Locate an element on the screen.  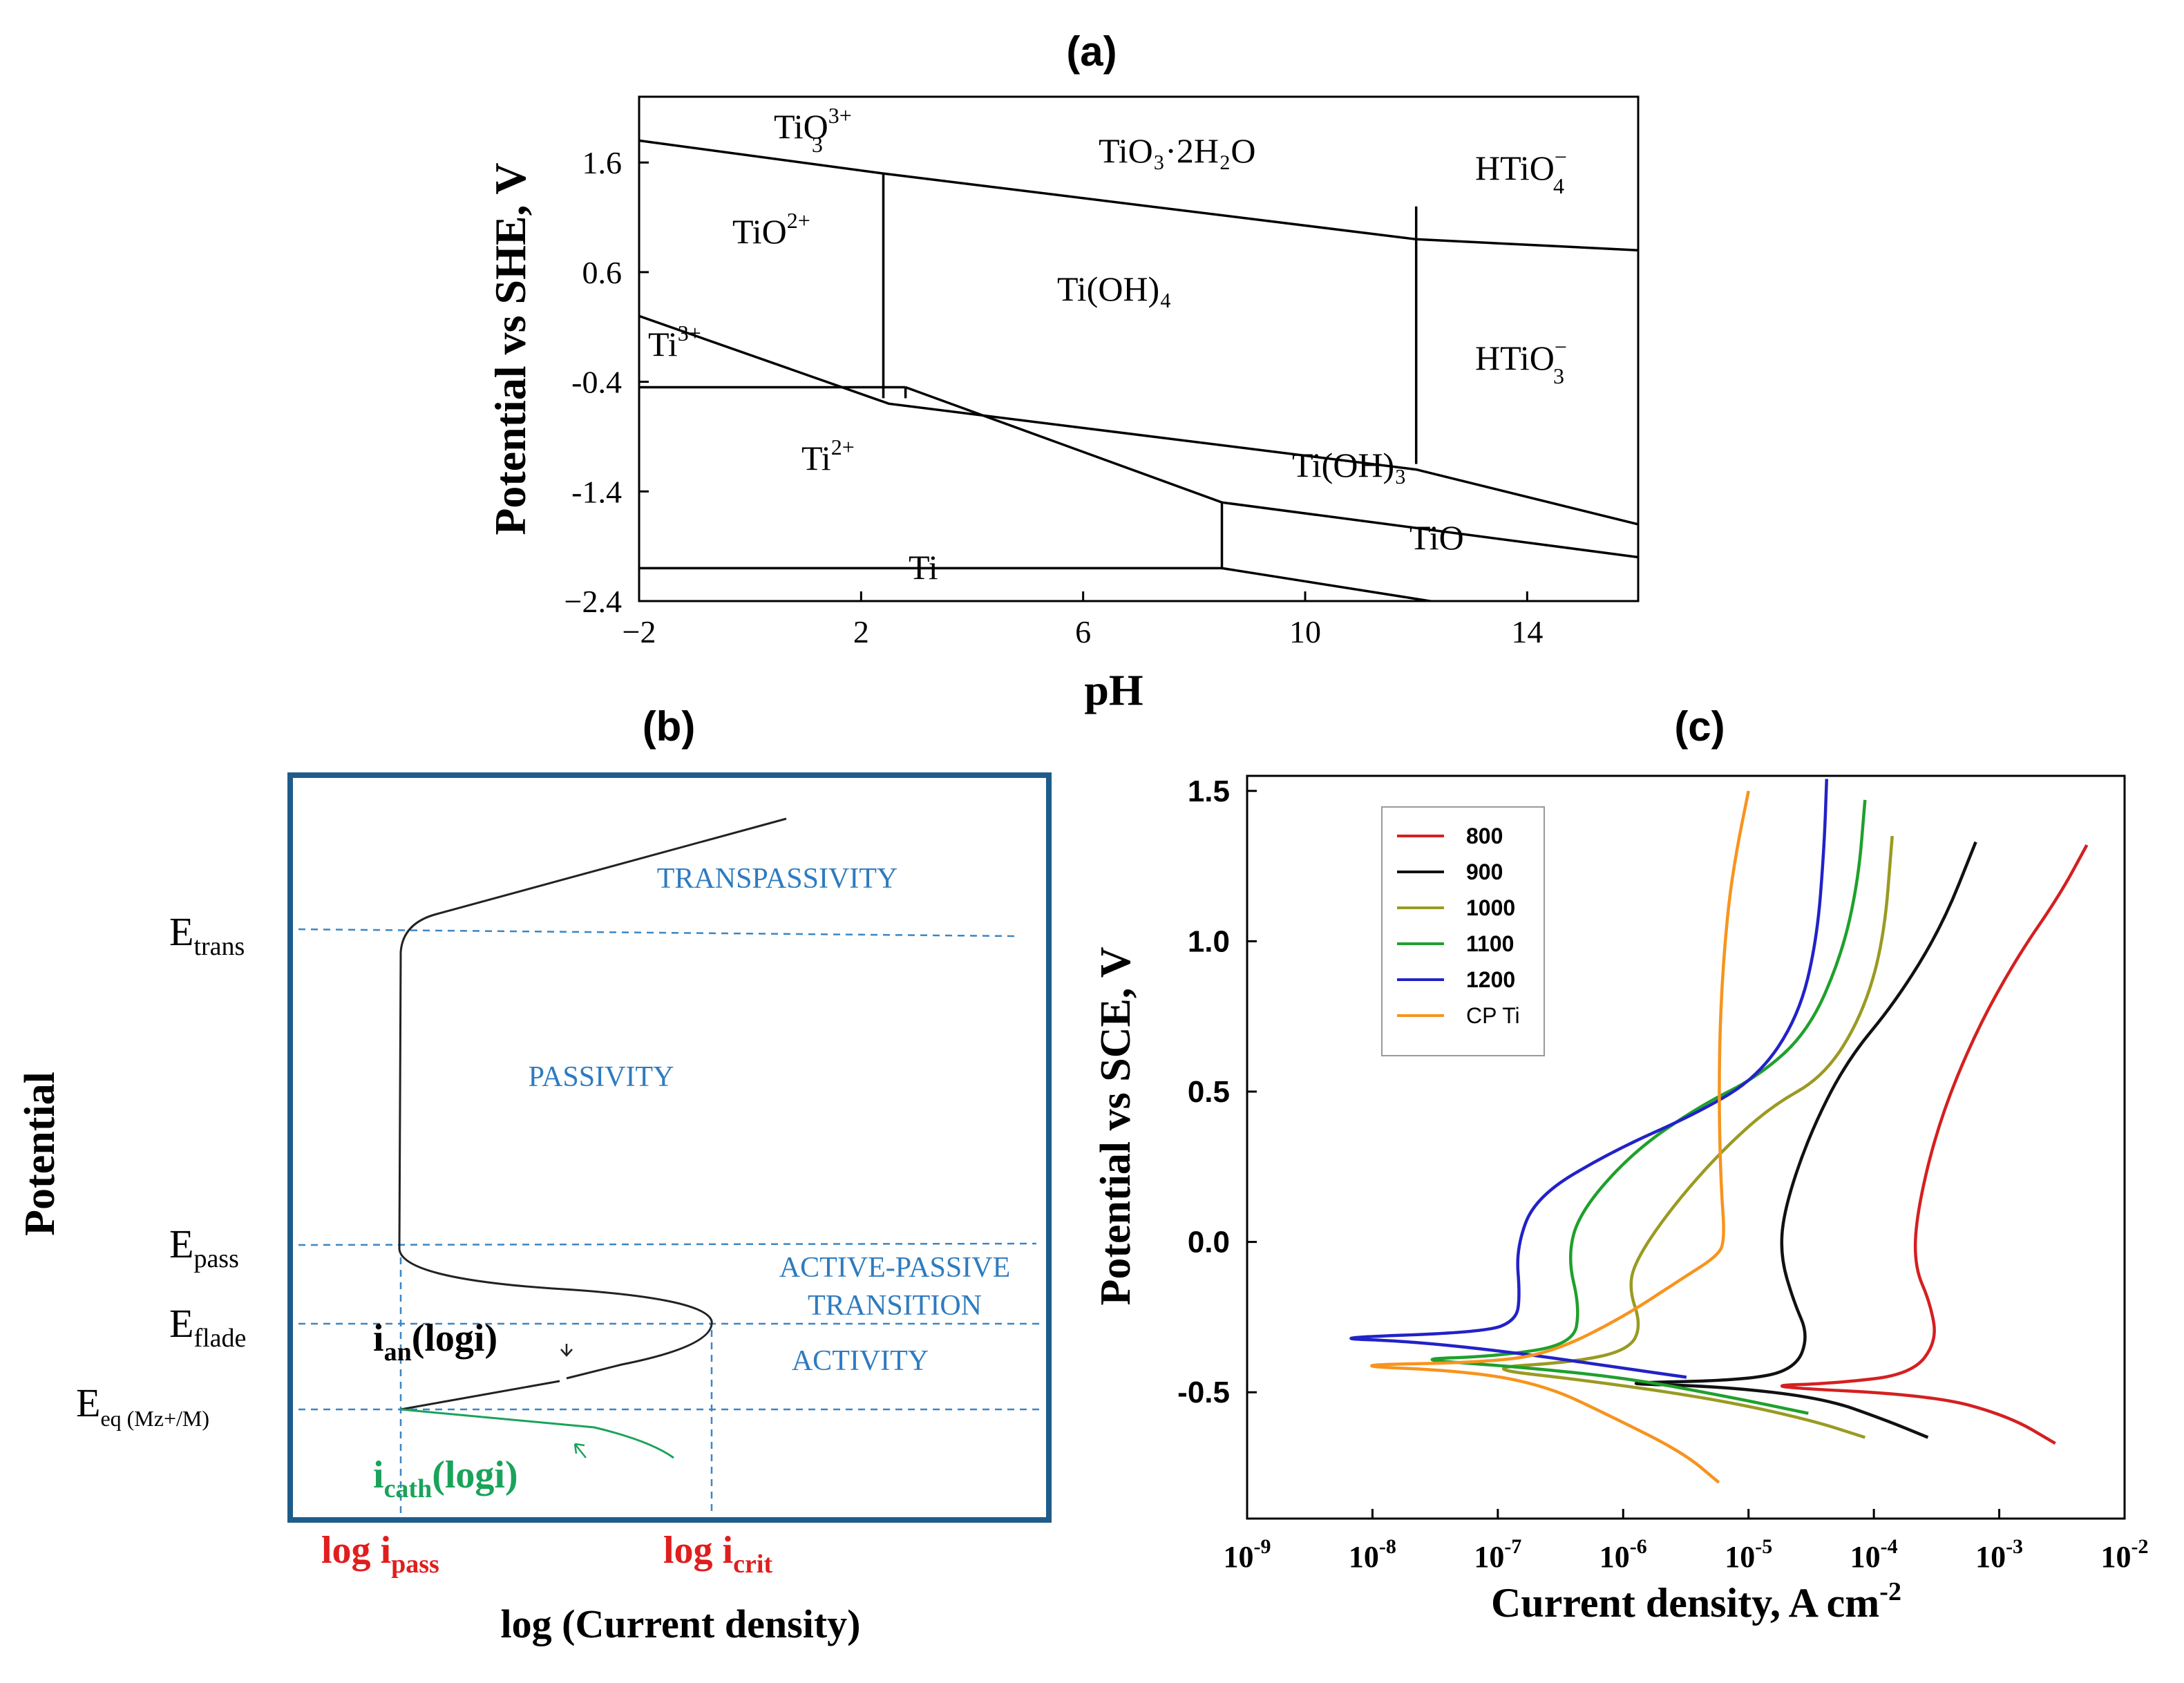
legend-label-1000: 1000 is located at coordinates (1490, 907).